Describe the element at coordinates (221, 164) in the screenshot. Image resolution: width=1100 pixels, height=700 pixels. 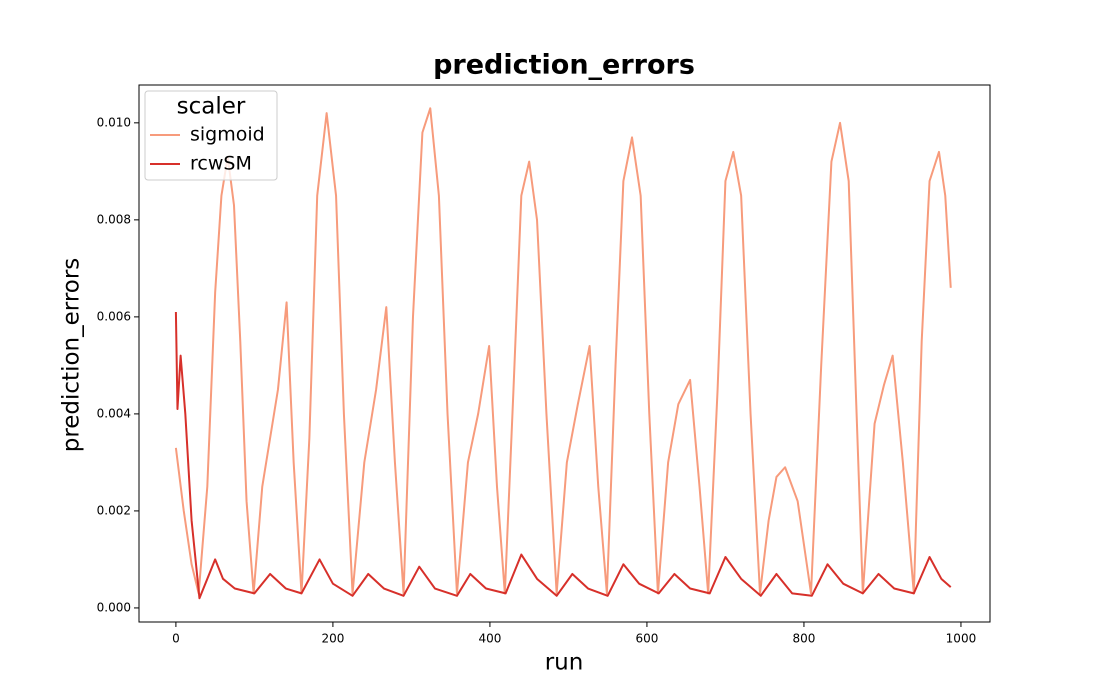
I see `legend-label: rcwSM` at that location.